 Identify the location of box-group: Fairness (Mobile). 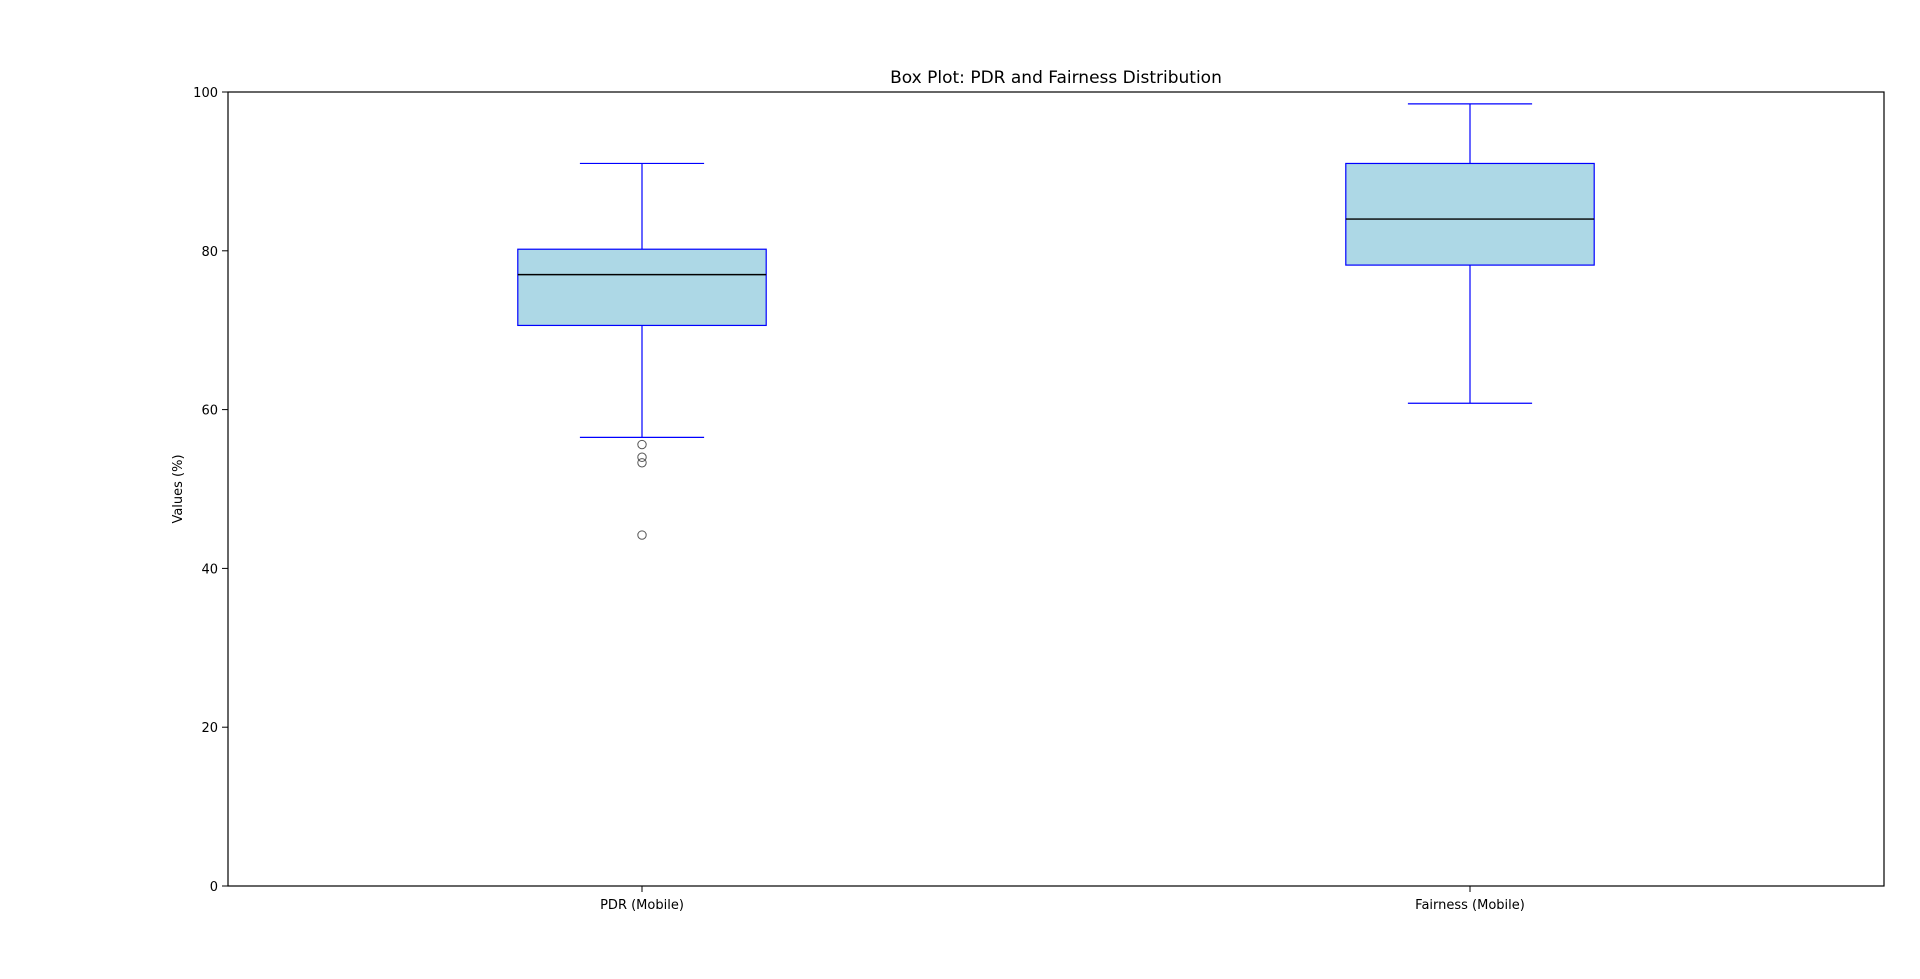
(1470, 508).